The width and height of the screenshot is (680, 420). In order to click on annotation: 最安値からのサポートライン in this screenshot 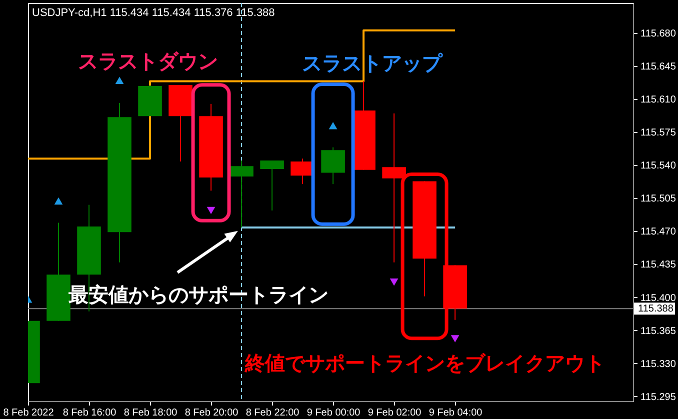, I will do `click(198, 294)`.